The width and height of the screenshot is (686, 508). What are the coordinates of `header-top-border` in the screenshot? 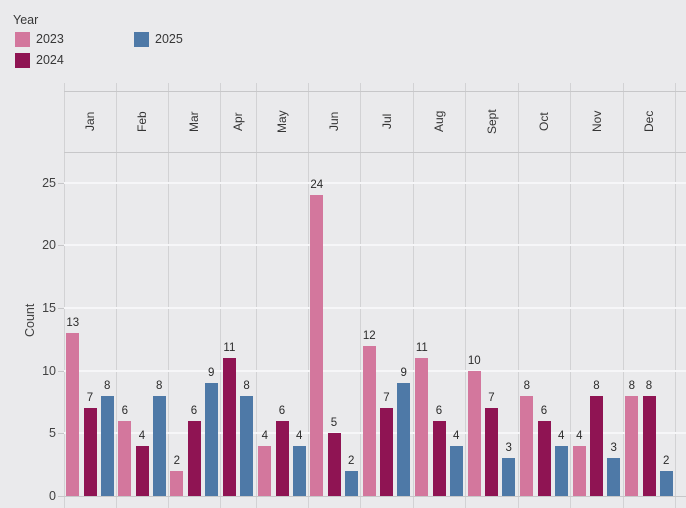 It's located at (375, 91).